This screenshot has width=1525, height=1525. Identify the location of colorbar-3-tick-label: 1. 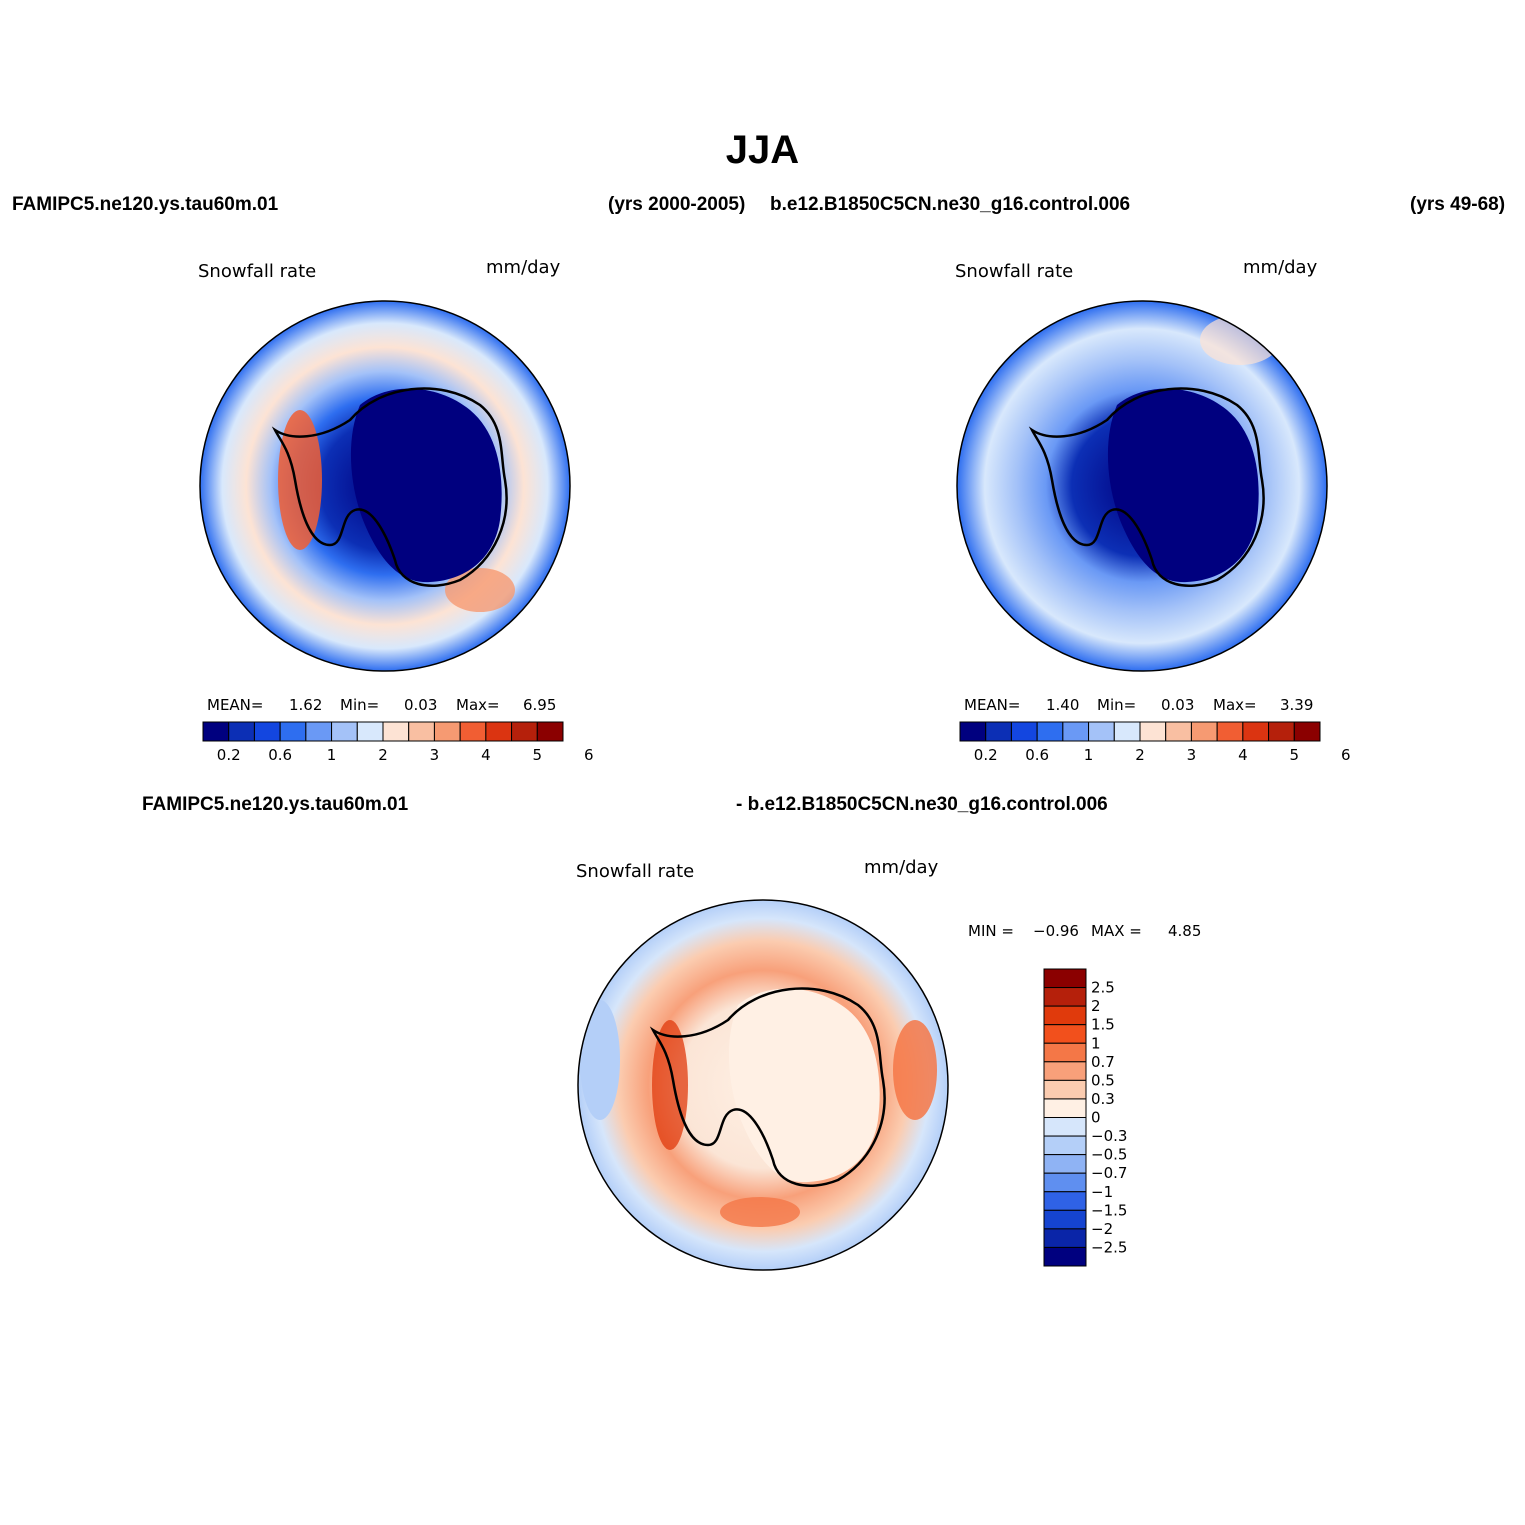
(1096, 1043).